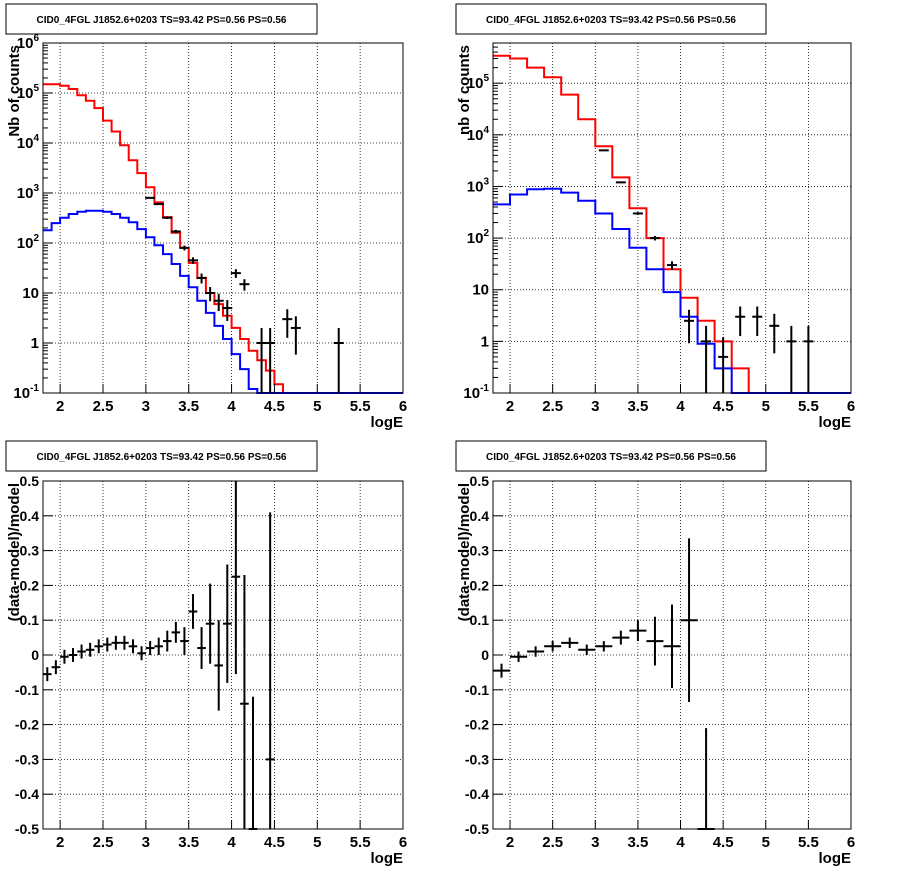 The image size is (898, 875). Describe the element at coordinates (480, 290) in the screenshot. I see `y-tick-label: 10` at that location.